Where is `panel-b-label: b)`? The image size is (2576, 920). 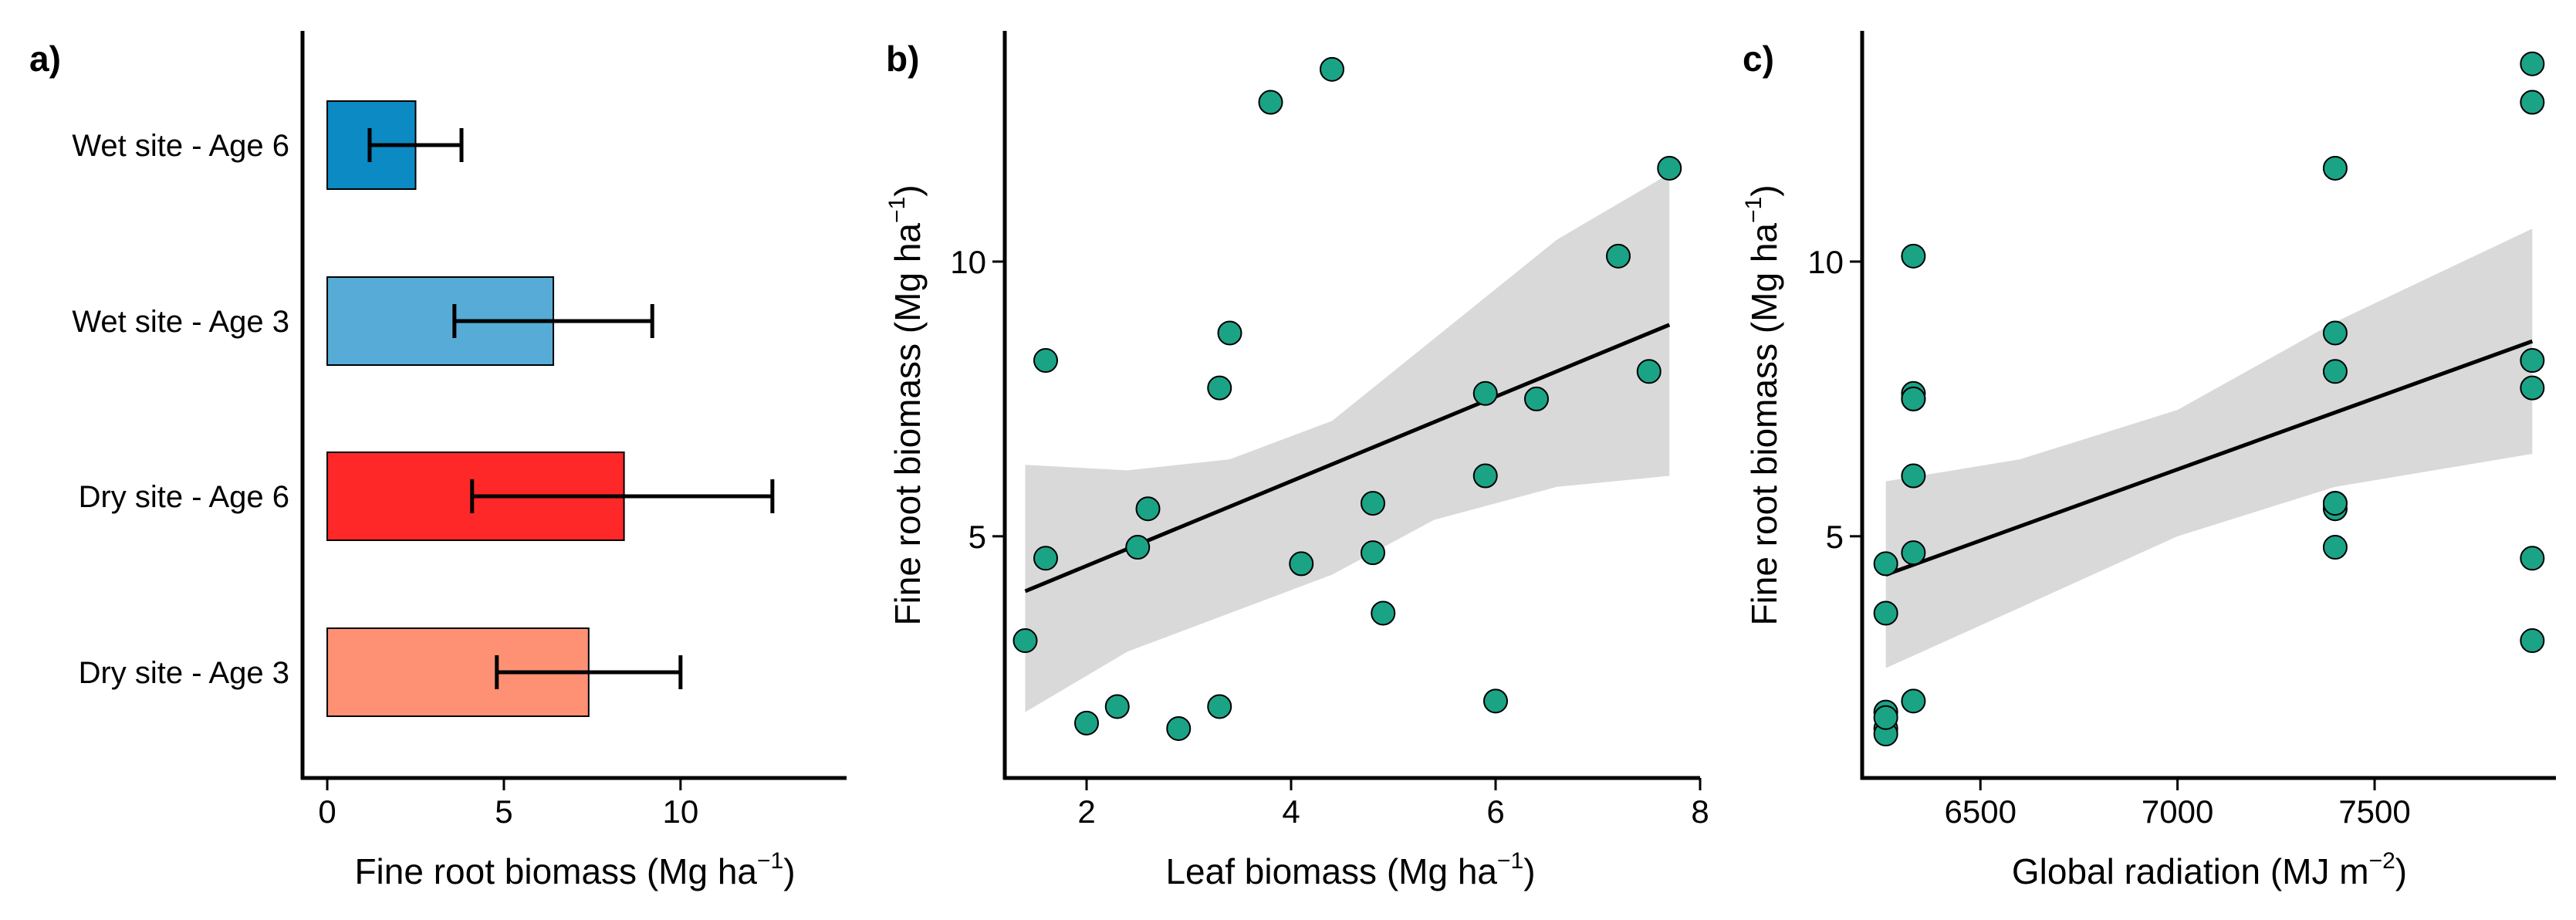 panel-b-label: b) is located at coordinates (902, 59).